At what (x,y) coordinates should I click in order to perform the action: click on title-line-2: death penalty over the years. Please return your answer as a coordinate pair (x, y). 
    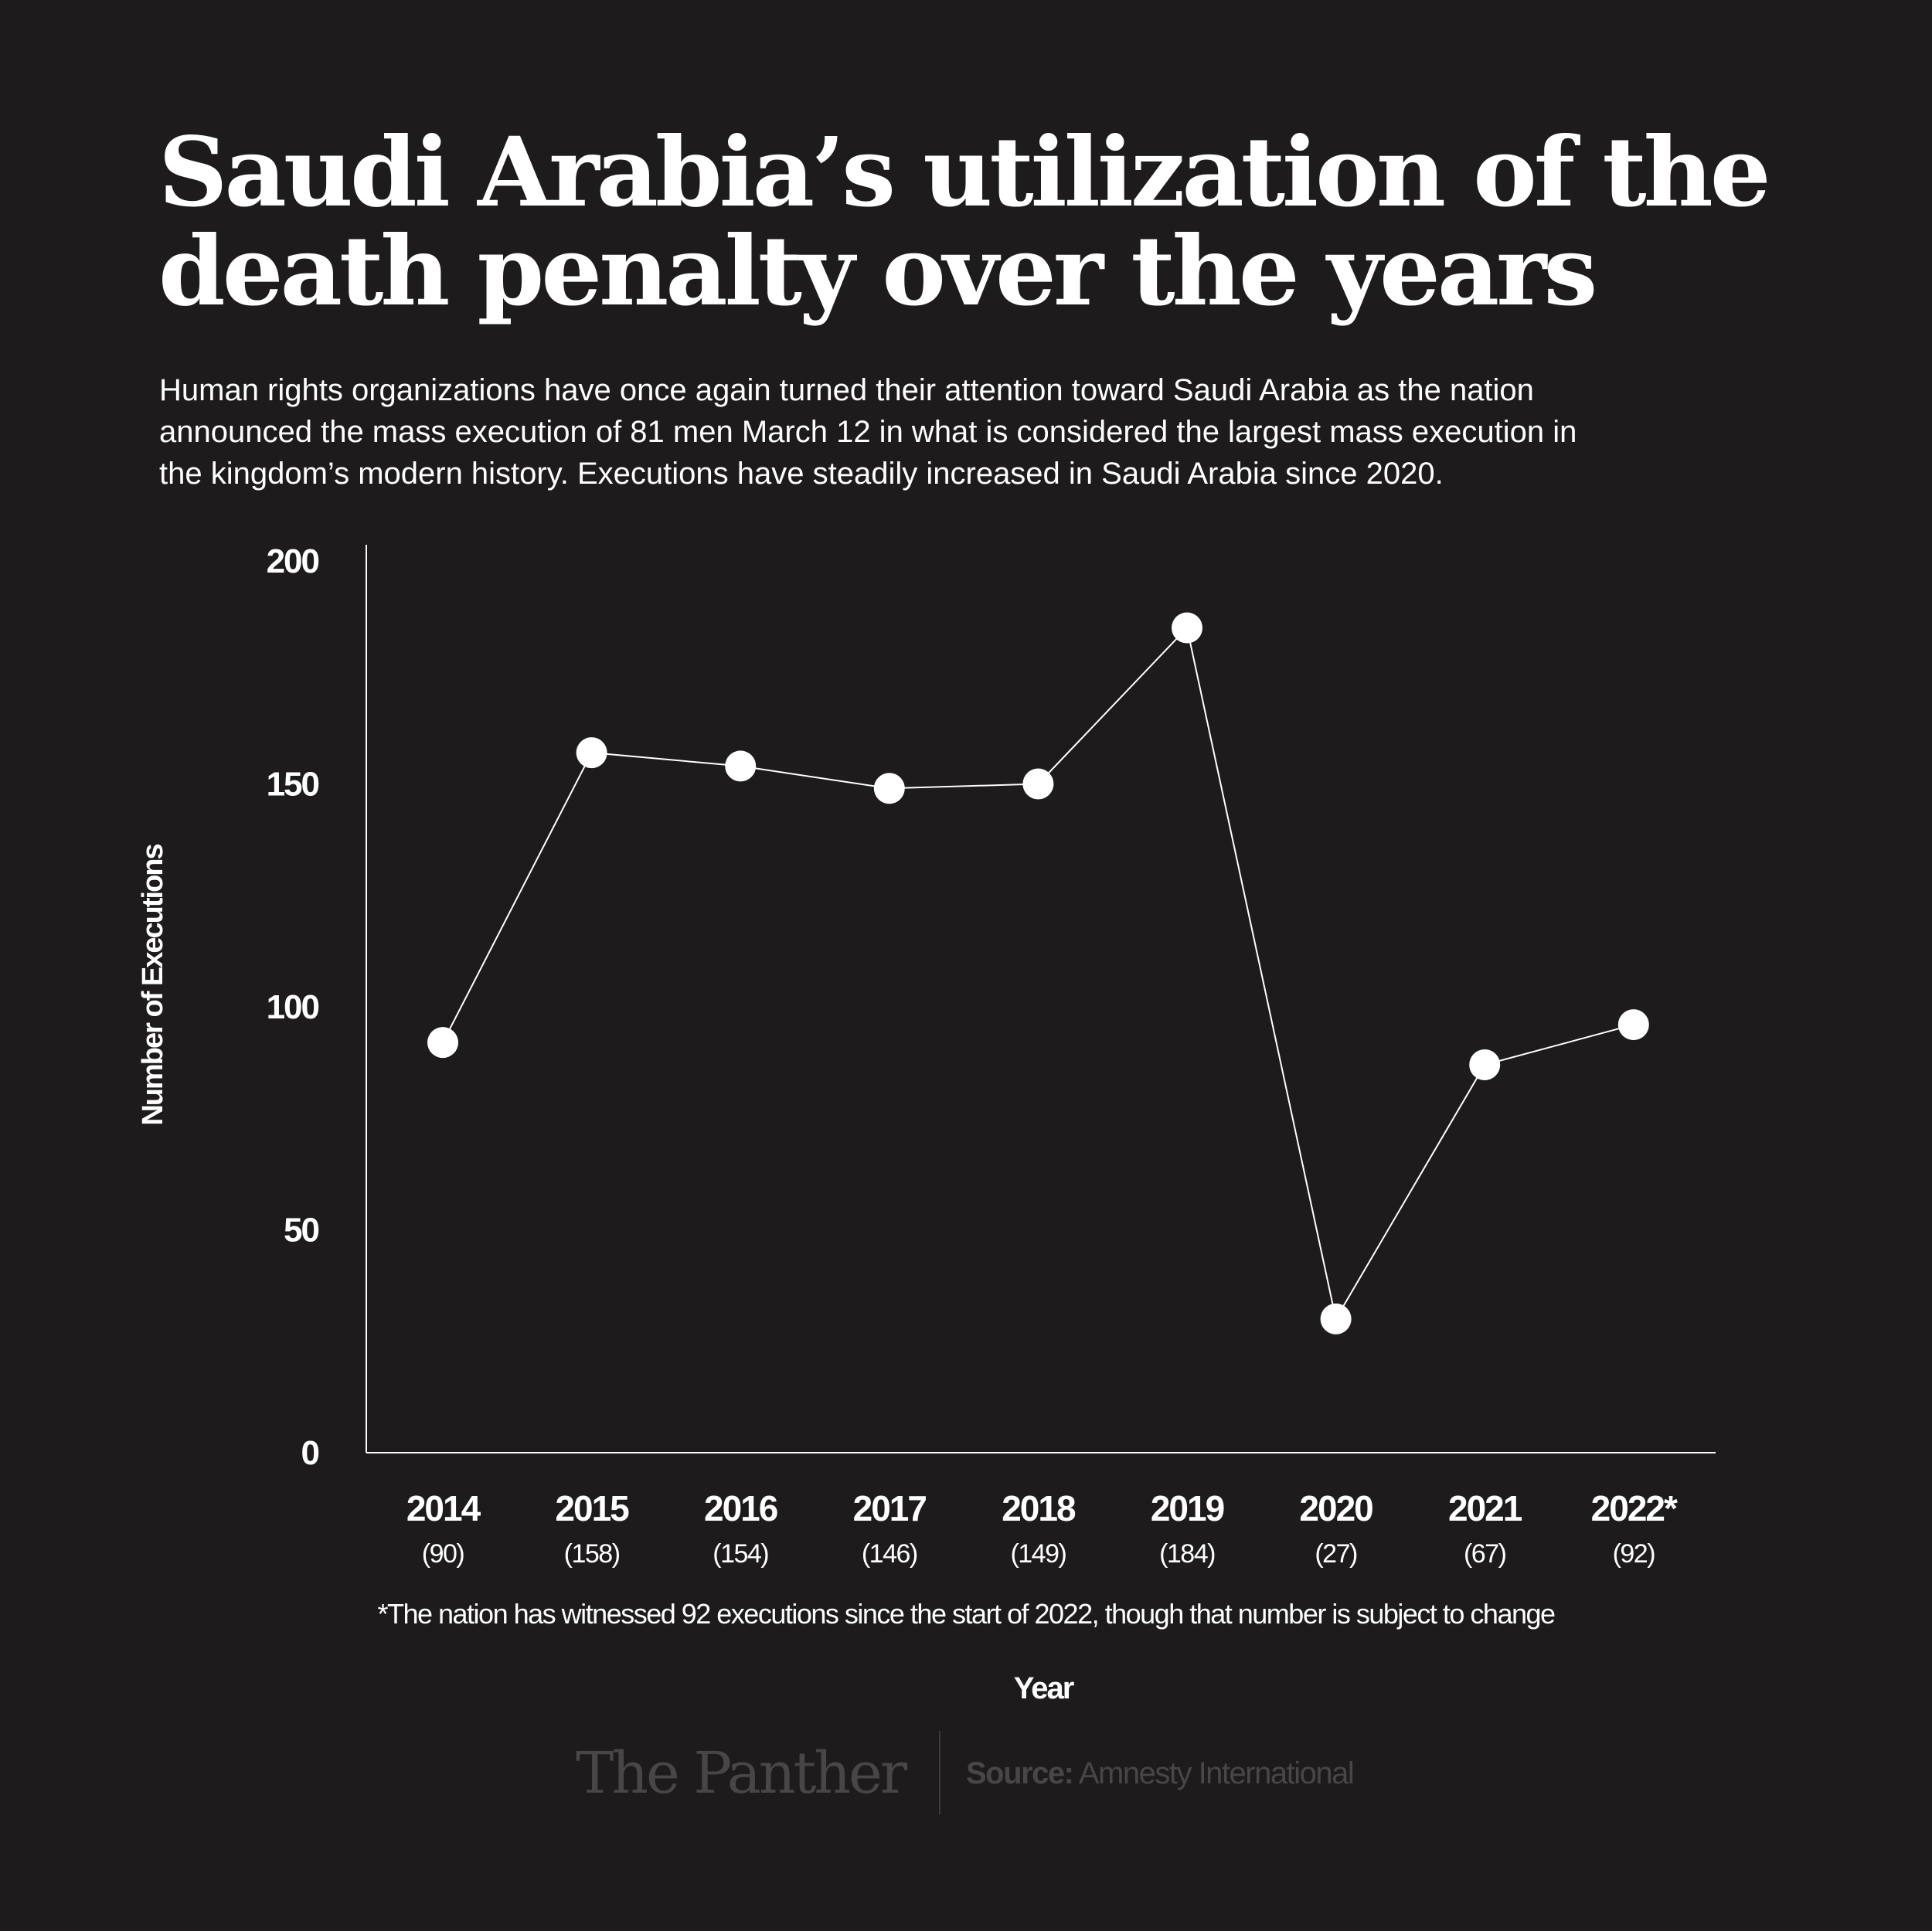
    Looking at the image, I should click on (878, 272).